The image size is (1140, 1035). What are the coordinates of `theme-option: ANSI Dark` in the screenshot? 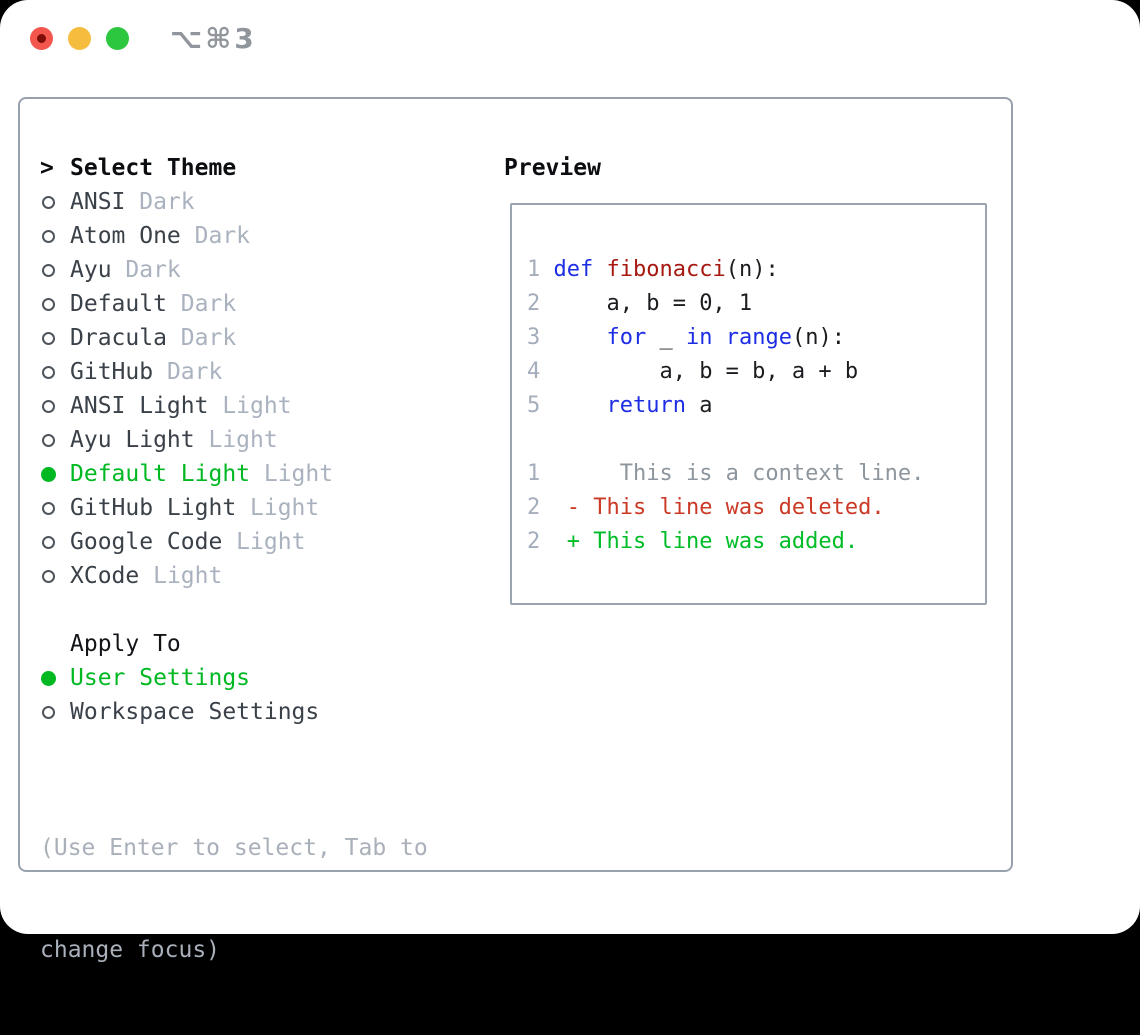 It's located at (234, 202).